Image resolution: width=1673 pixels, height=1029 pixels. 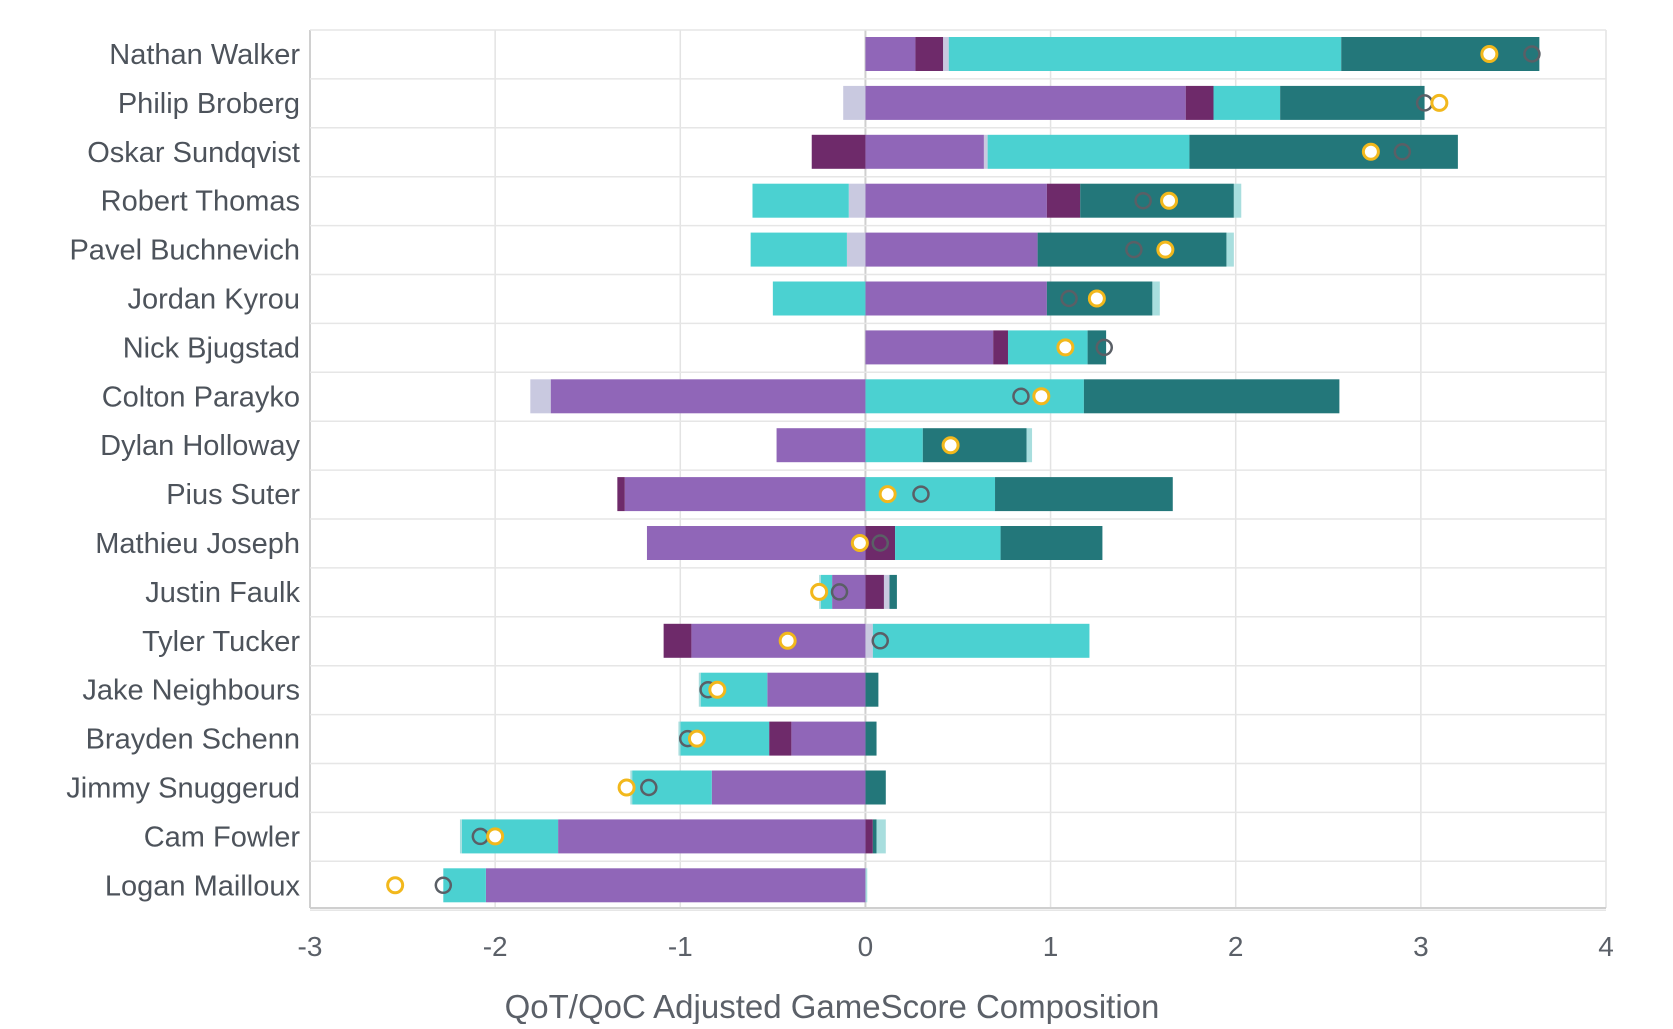 I want to click on player-label: Mathieu Joseph, so click(x=197, y=544).